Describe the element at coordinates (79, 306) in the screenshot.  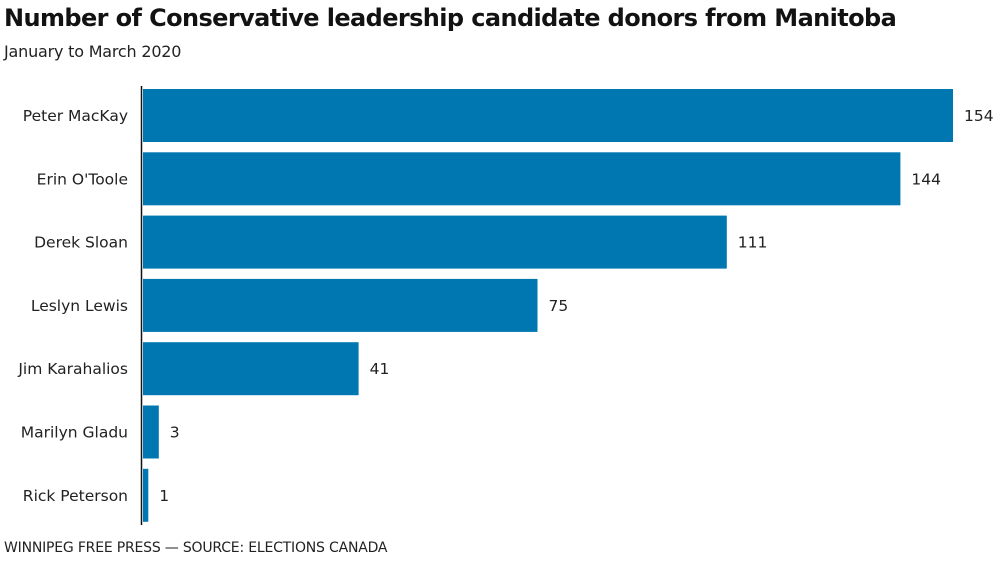
I see `category-label: Leslyn Lewis` at that location.